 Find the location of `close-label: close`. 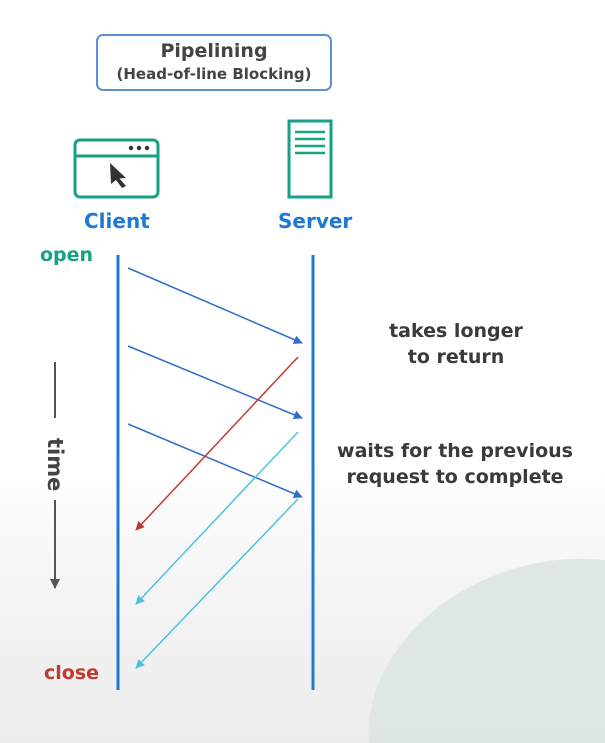

close-label: close is located at coordinates (72, 673).